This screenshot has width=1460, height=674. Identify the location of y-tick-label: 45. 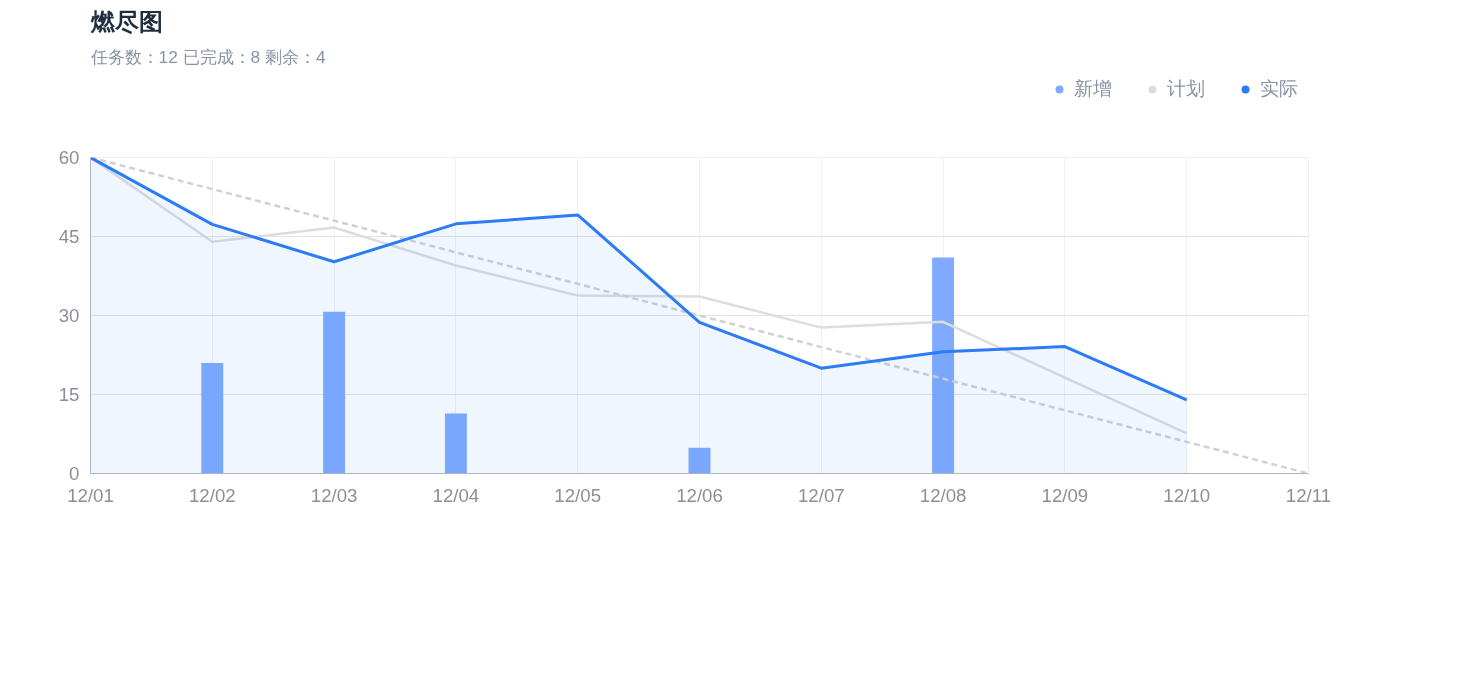
(69, 236).